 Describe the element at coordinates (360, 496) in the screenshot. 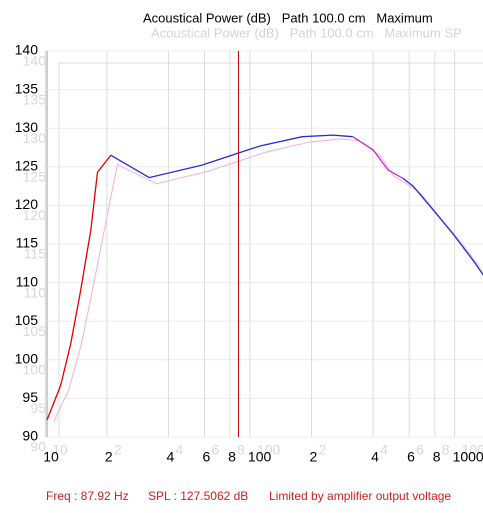

I see `status-text: Limited by amplifier output voltage` at that location.